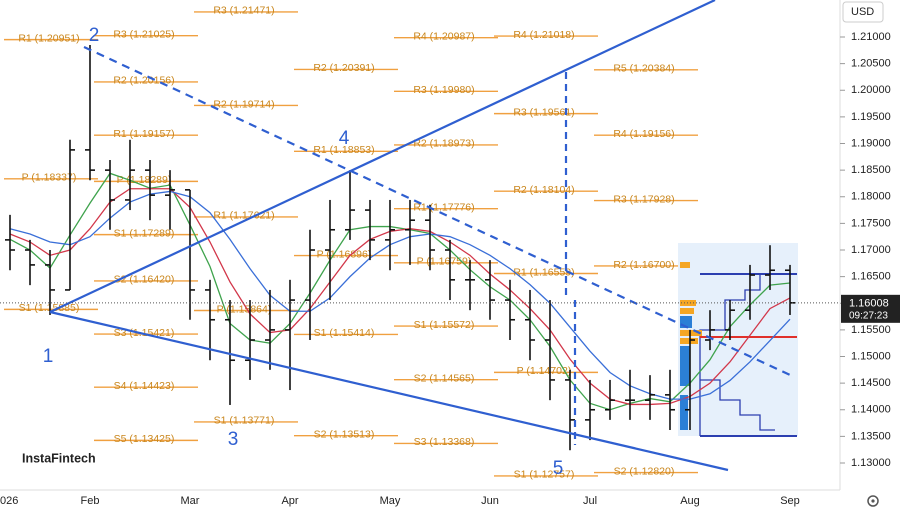 The width and height of the screenshot is (900, 510). Describe the element at coordinates (143, 34) in the screenshot. I see `pivot-label: R3 (1.21025)` at that location.